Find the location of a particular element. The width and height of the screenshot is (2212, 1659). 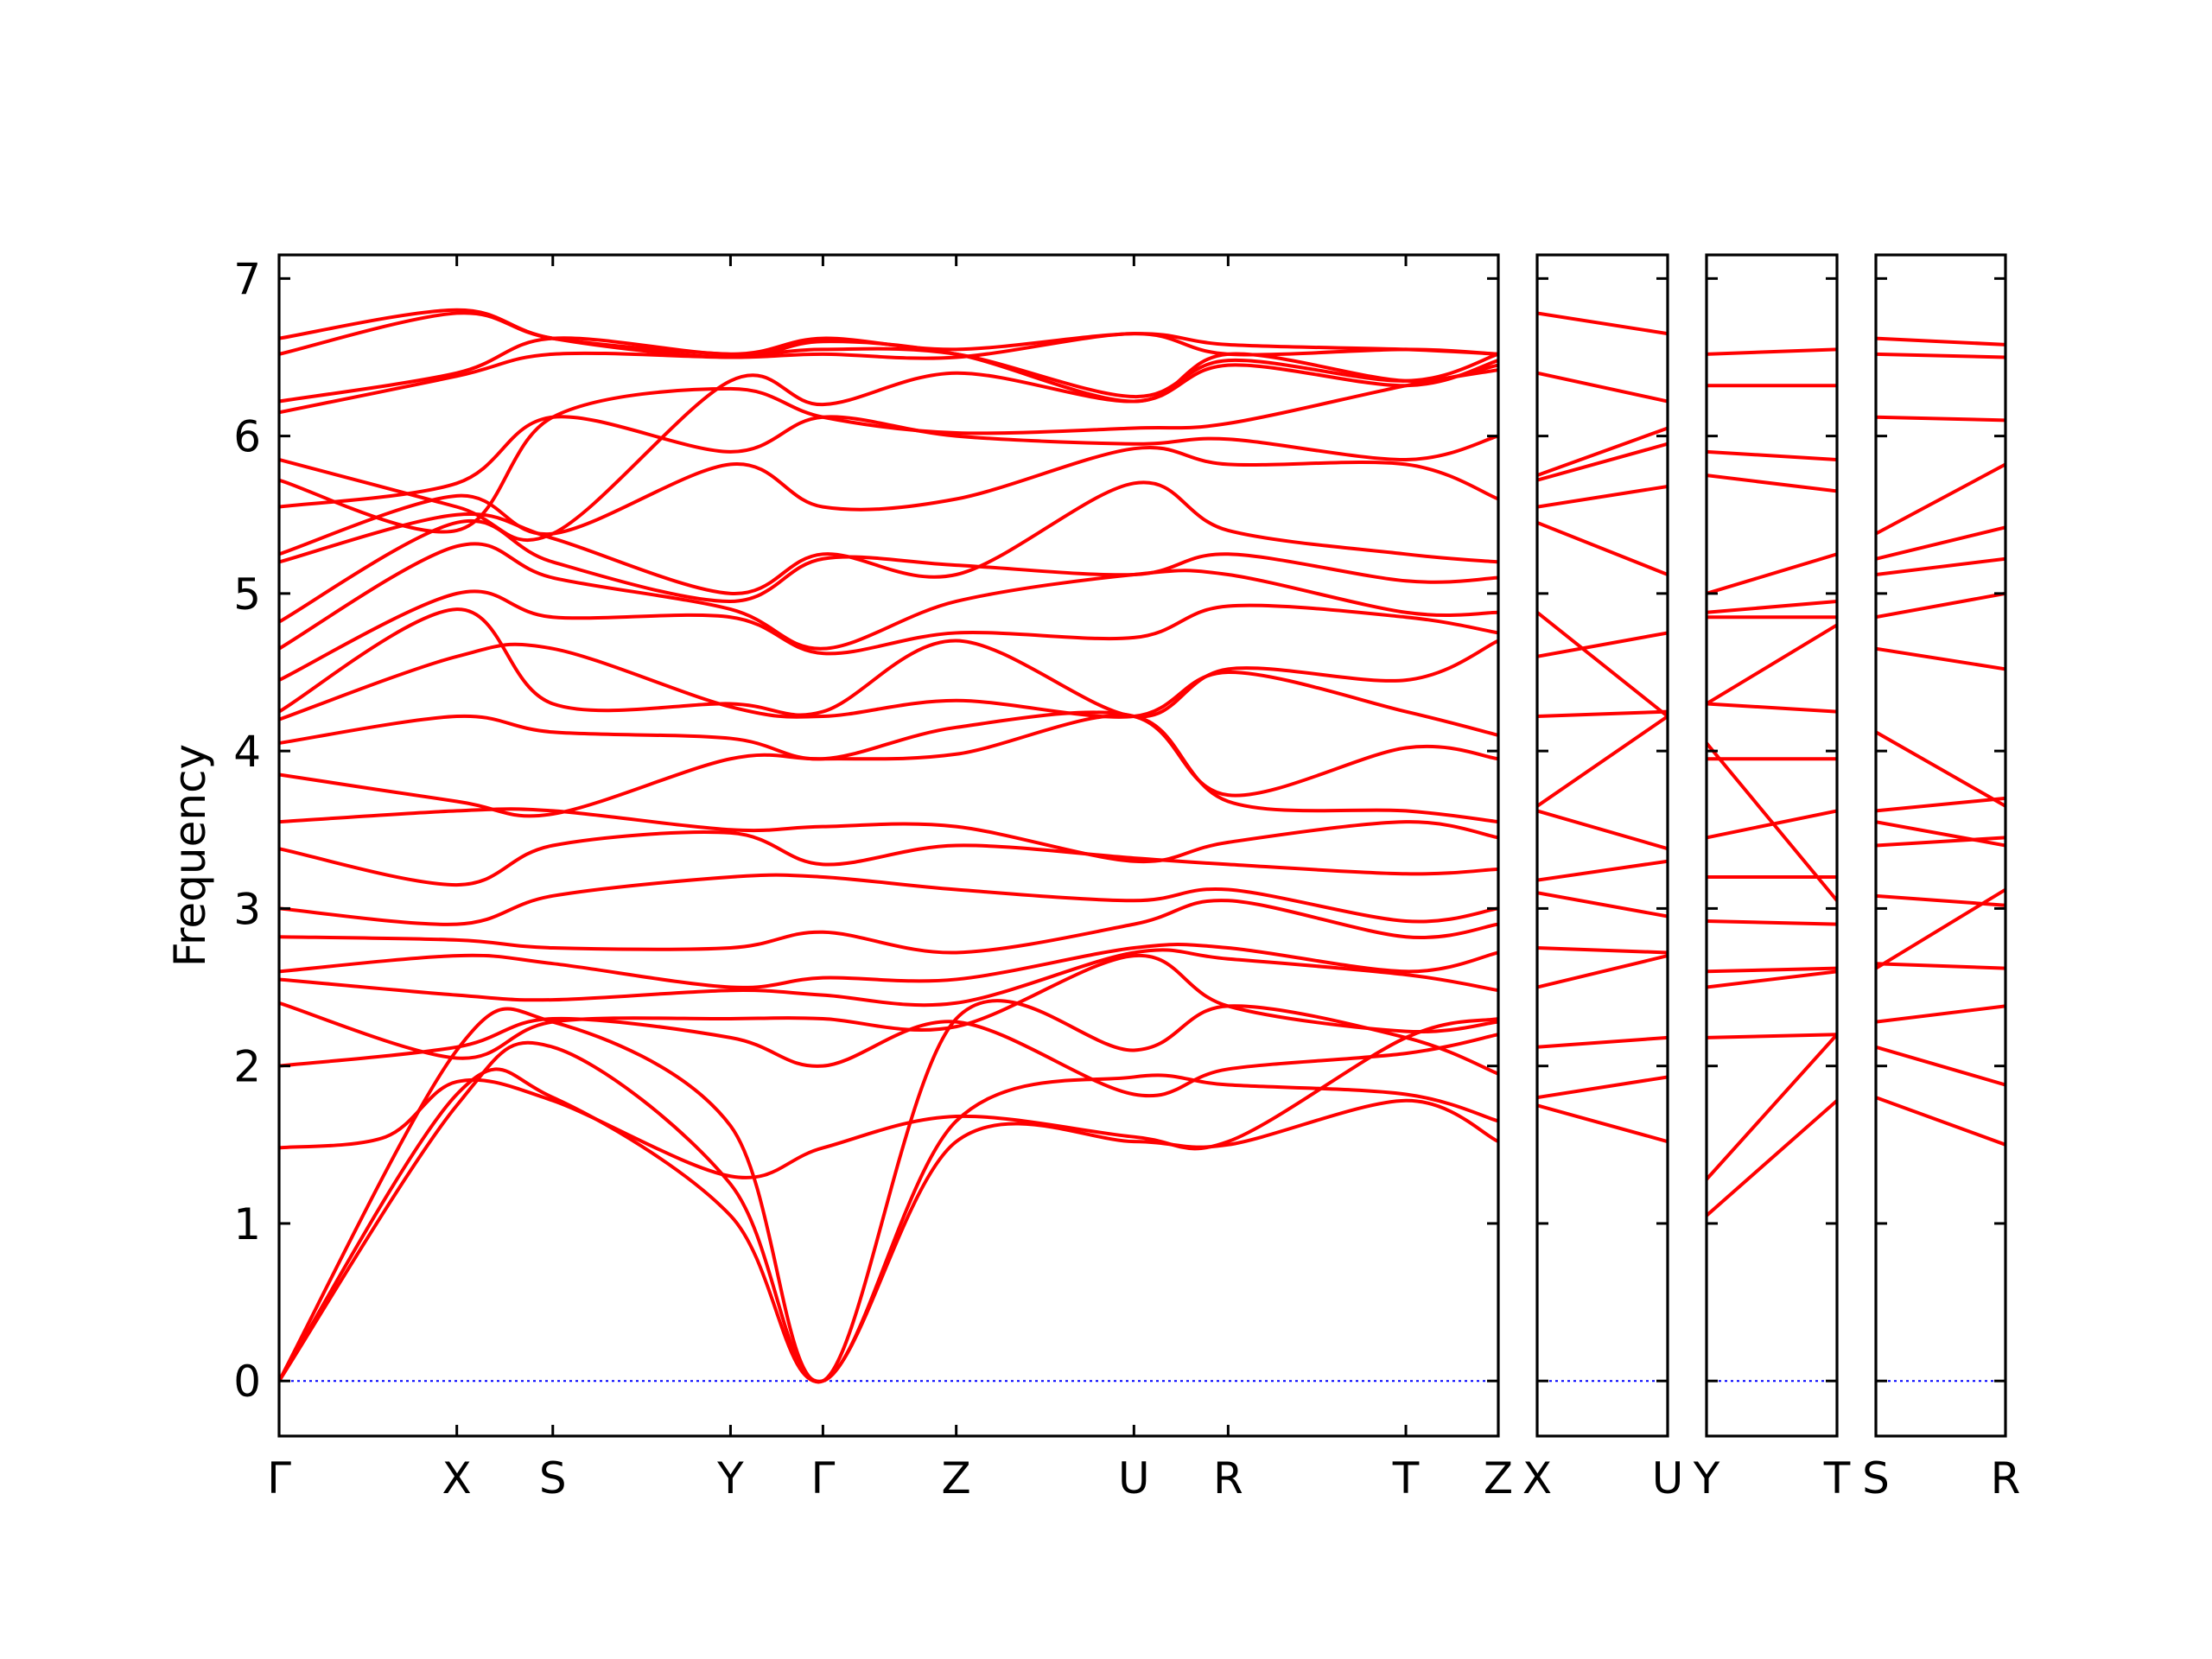

y-tick-label: 4 is located at coordinates (247, 752).